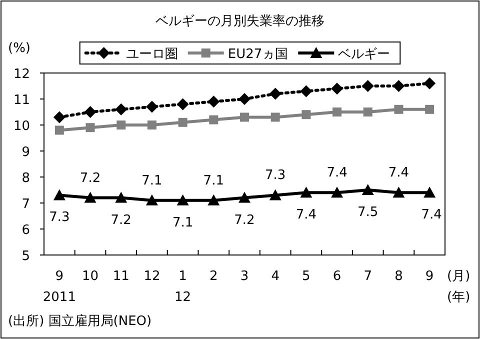 The image size is (480, 339). Describe the element at coordinates (337, 276) in the screenshot. I see `x-tick-label: 6` at that location.